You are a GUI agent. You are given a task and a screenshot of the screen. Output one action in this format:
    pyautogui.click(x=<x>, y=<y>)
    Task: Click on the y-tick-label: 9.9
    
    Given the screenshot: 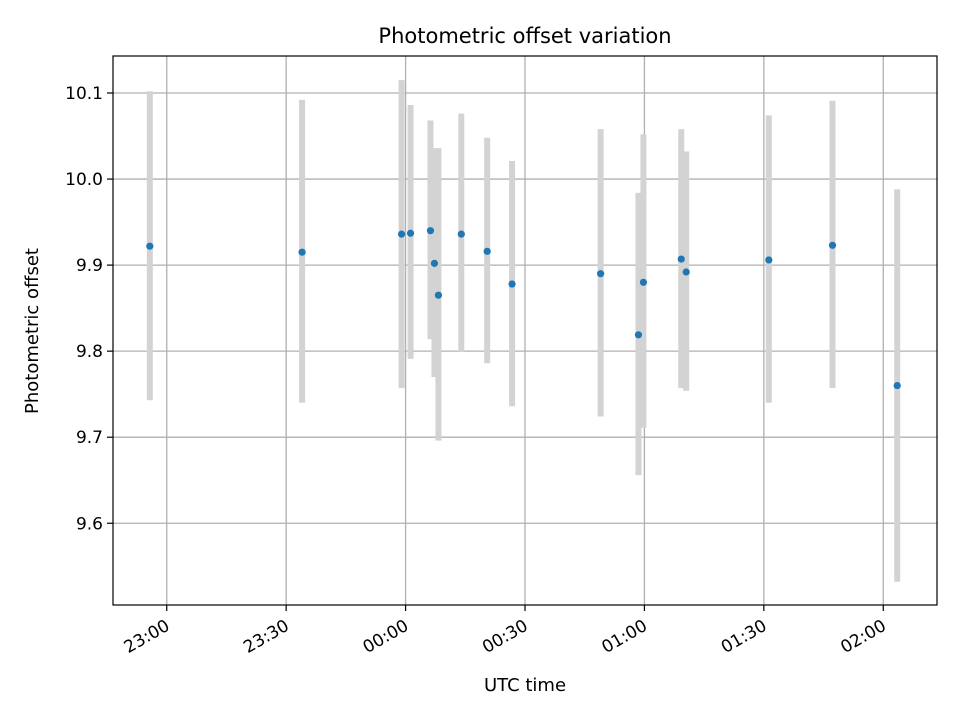 What is the action you would take?
    pyautogui.click(x=89, y=266)
    